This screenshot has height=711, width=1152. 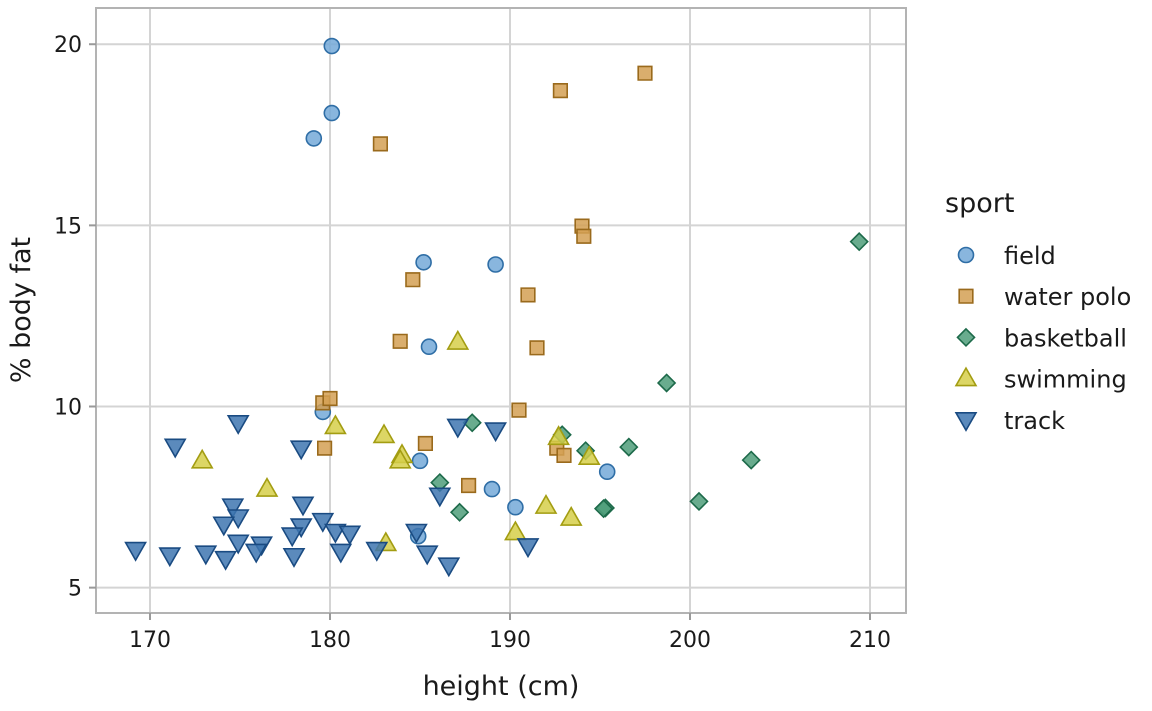 What do you see at coordinates (21, 310) in the screenshot?
I see `y-axis-title: % body fat` at bounding box center [21, 310].